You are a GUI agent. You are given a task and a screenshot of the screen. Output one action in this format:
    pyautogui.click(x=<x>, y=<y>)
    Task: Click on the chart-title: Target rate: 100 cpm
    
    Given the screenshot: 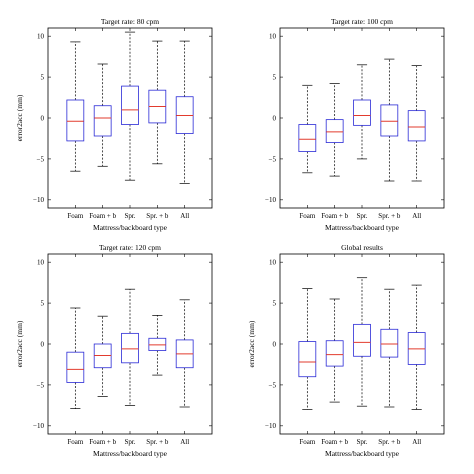 What is the action you would take?
    pyautogui.click(x=362, y=21)
    